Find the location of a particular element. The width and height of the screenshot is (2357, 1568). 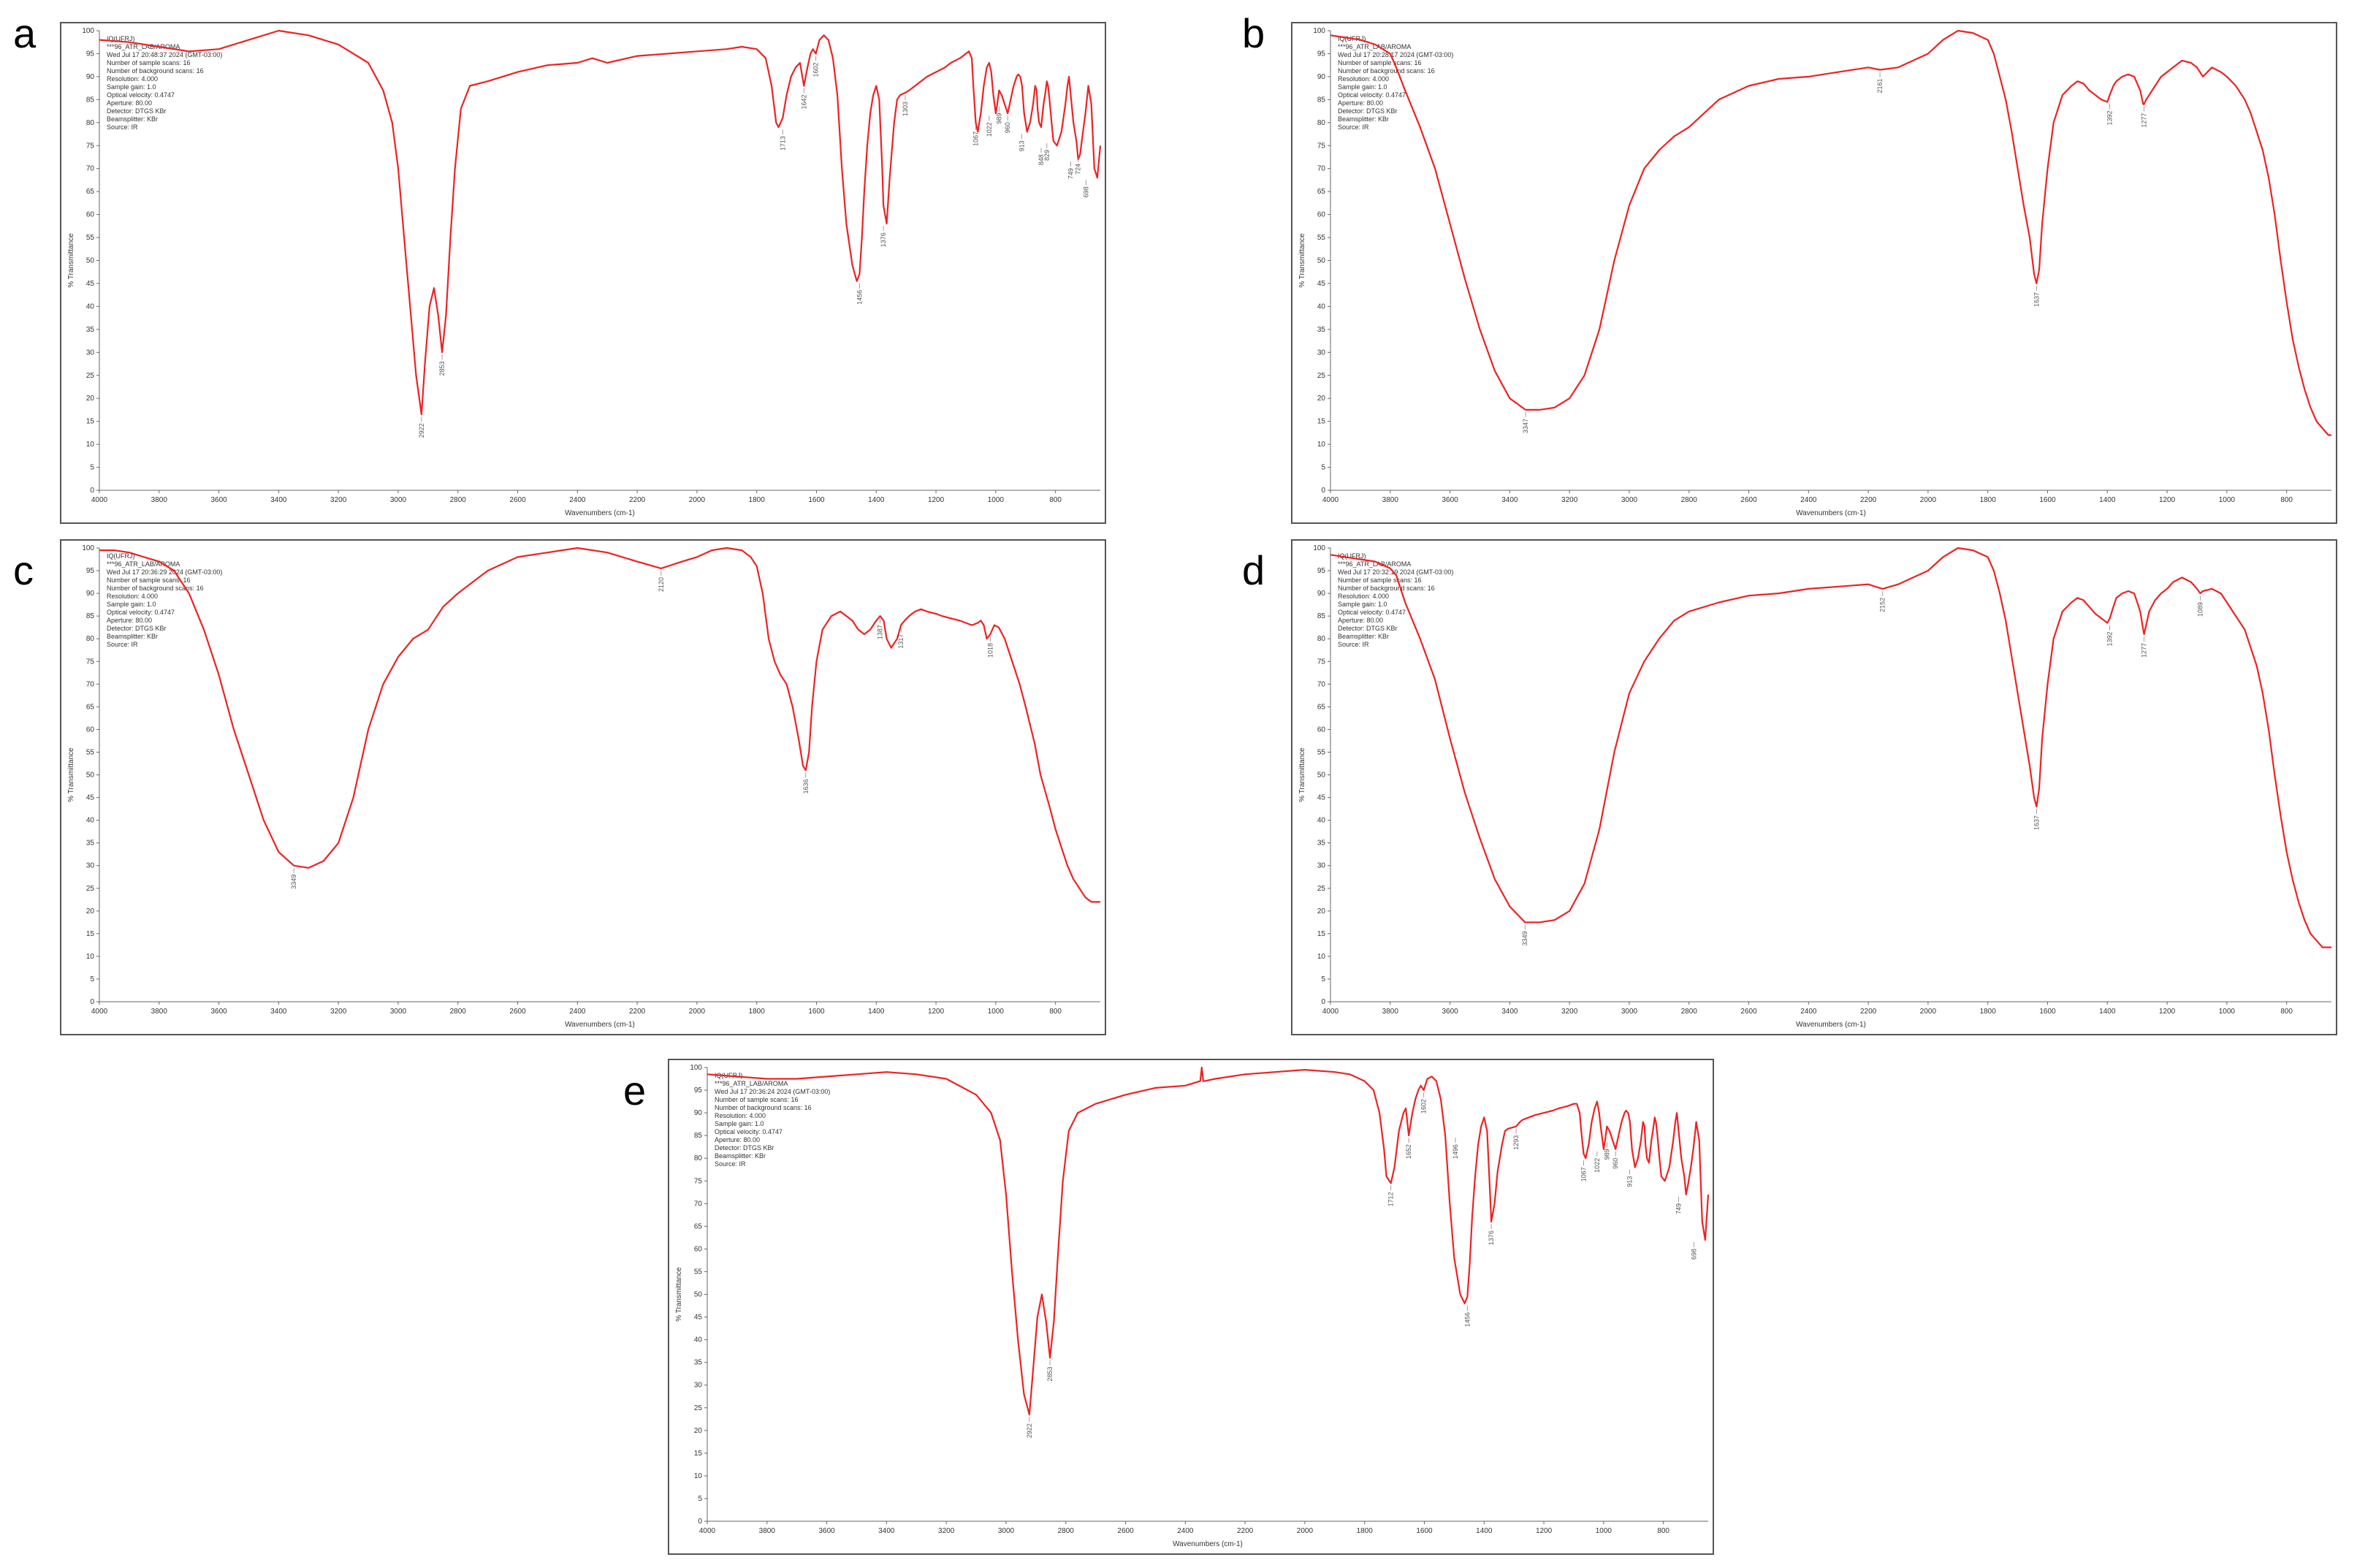

info-line: Aperture: 80.00 is located at coordinates (129, 103).